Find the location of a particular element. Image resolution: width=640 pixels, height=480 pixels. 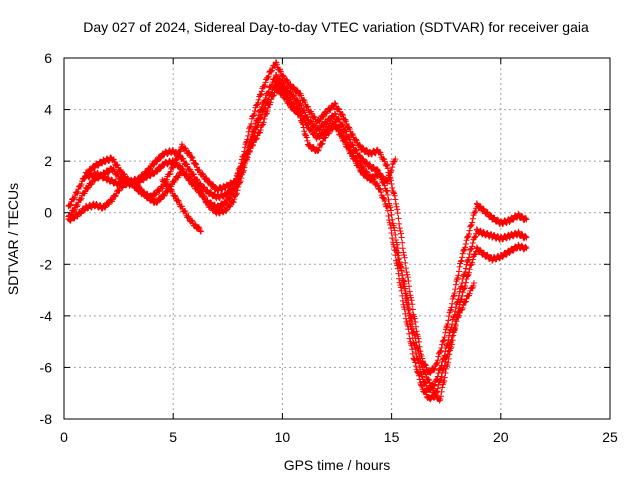

x-tick-label: 0 is located at coordinates (64, 437).